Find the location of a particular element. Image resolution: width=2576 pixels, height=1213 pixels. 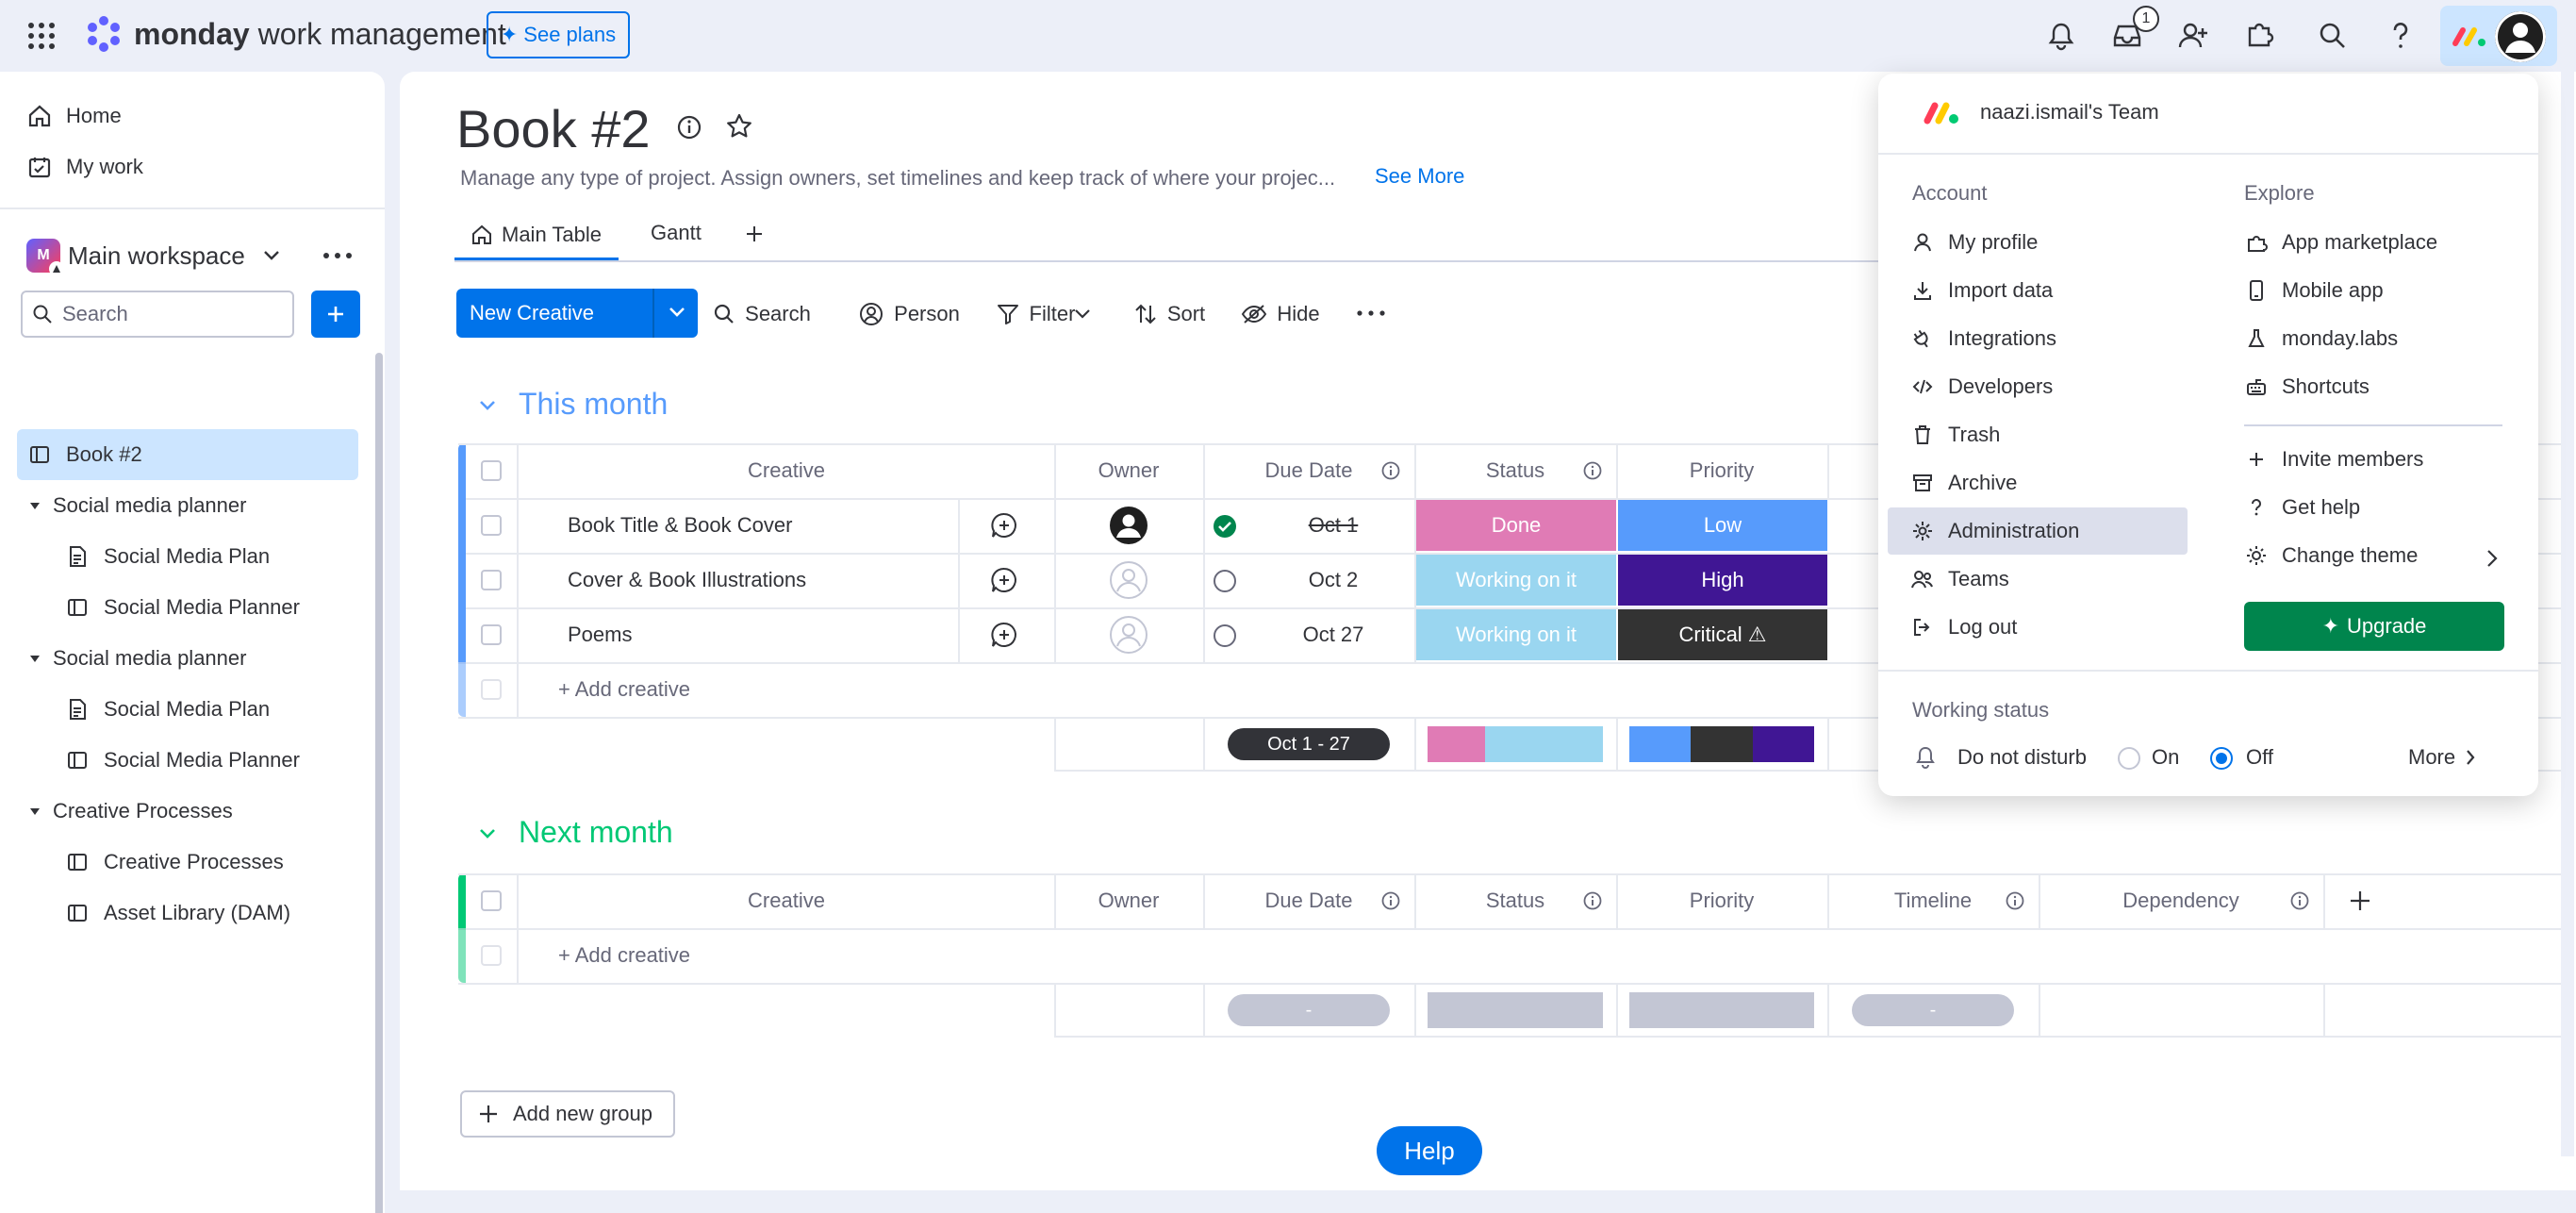

upgrade-button: ✦ Upgrade is located at coordinates (2374, 626).